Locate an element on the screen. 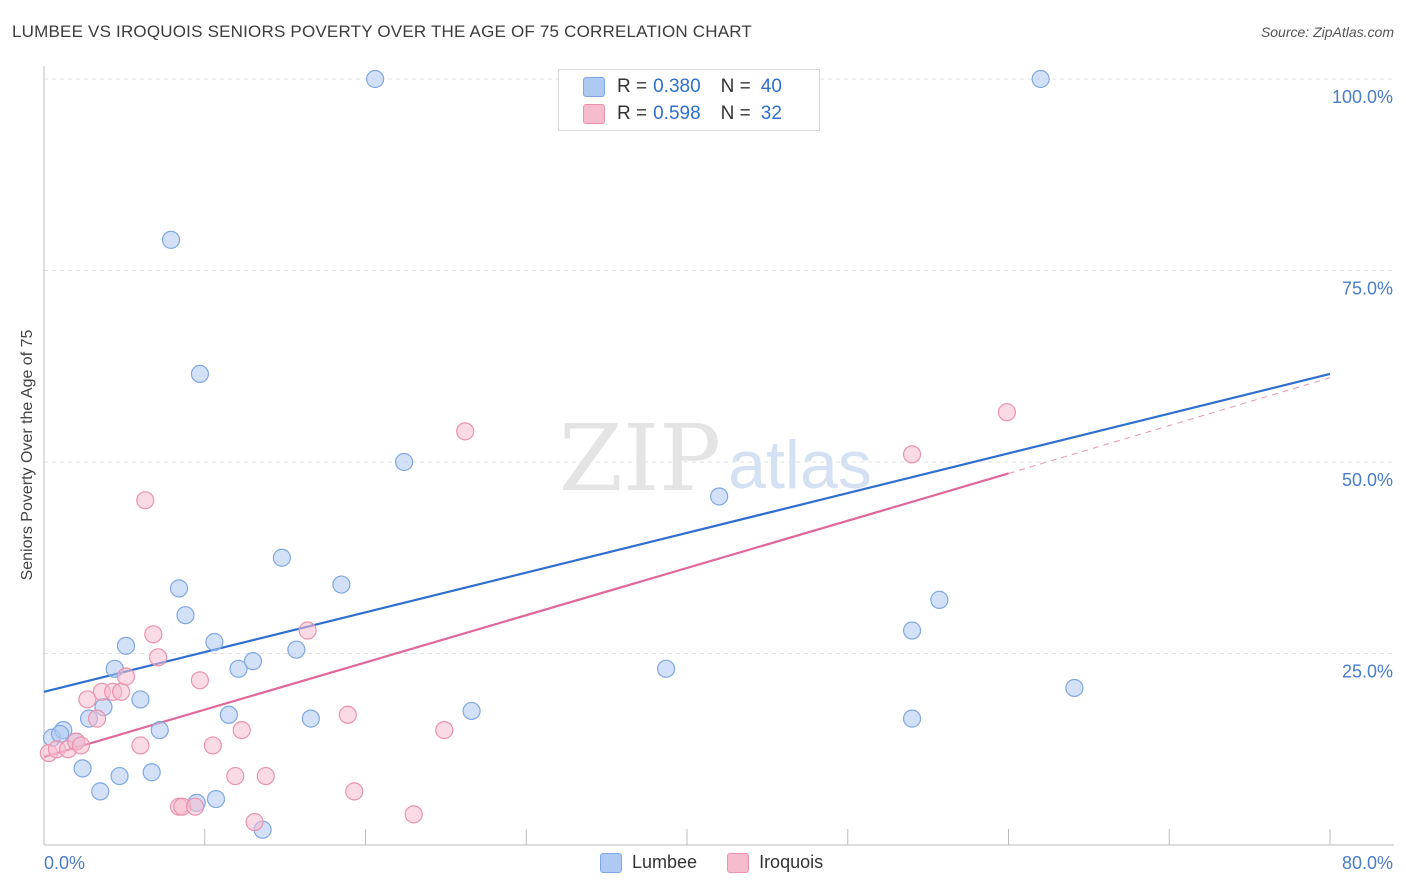 This screenshot has width=1406, height=892. series-legend: Lumbee Iroquois is located at coordinates (726, 862).